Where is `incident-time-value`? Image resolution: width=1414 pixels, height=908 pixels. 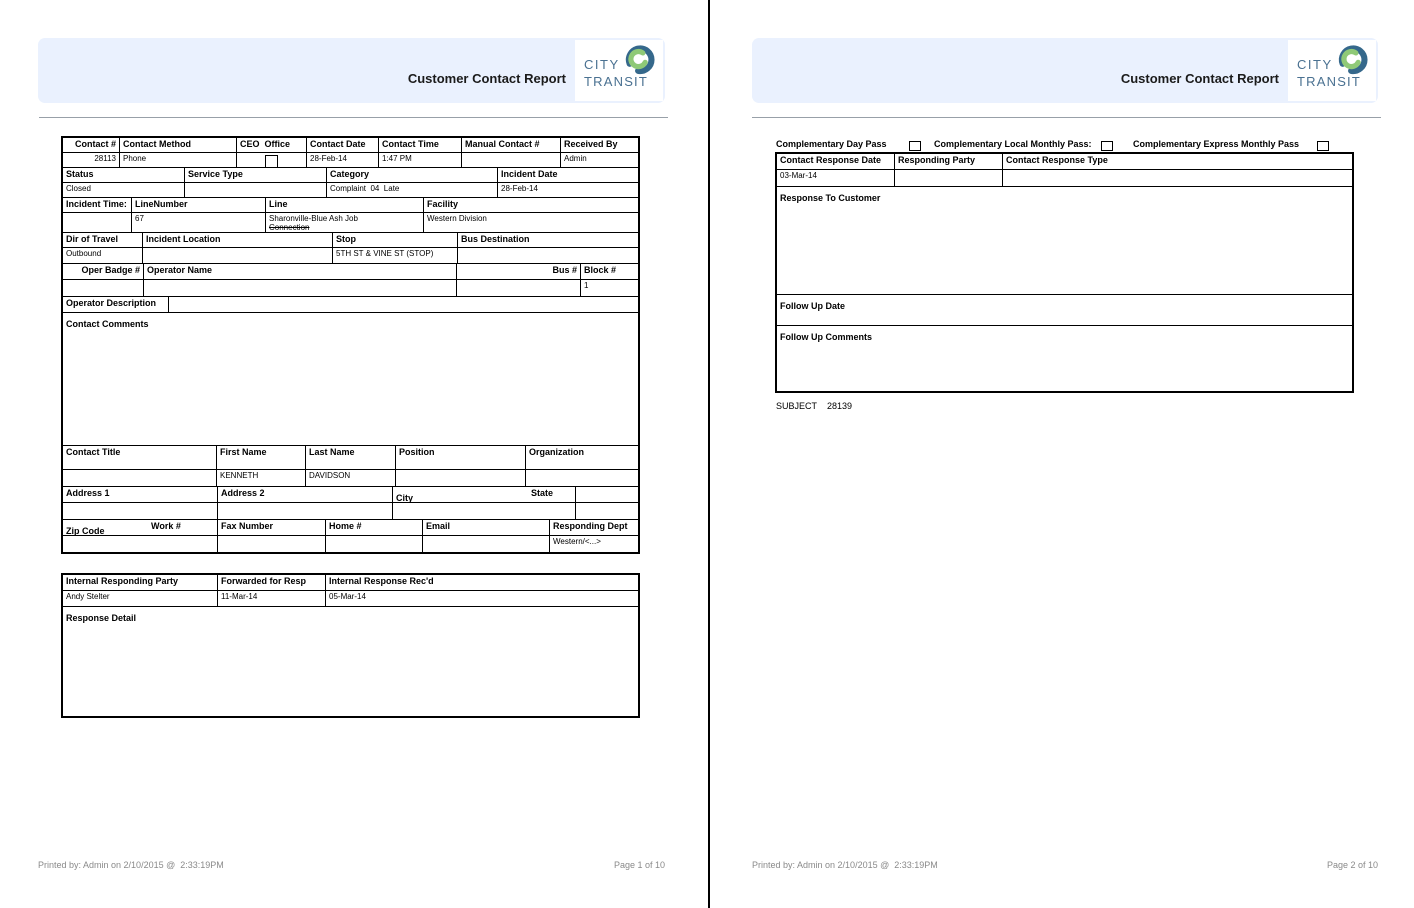
incident-time-value is located at coordinates (97, 222).